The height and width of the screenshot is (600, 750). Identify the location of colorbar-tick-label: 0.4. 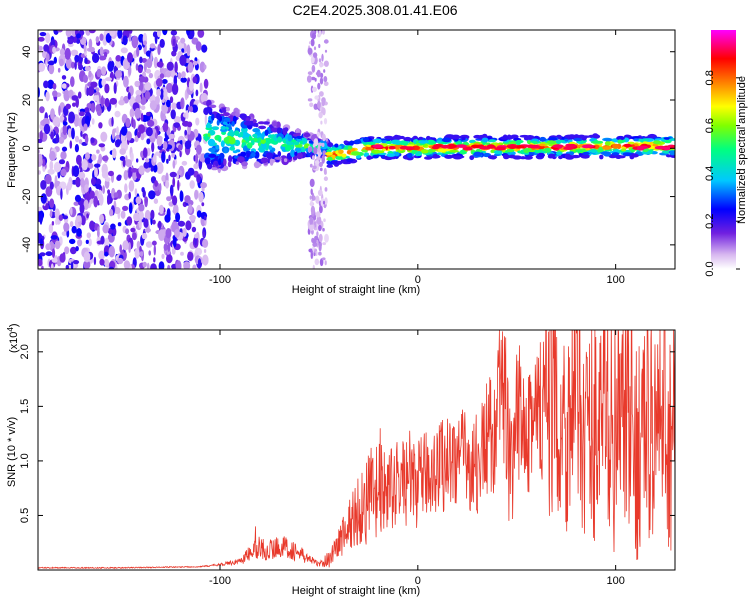
(710, 173).